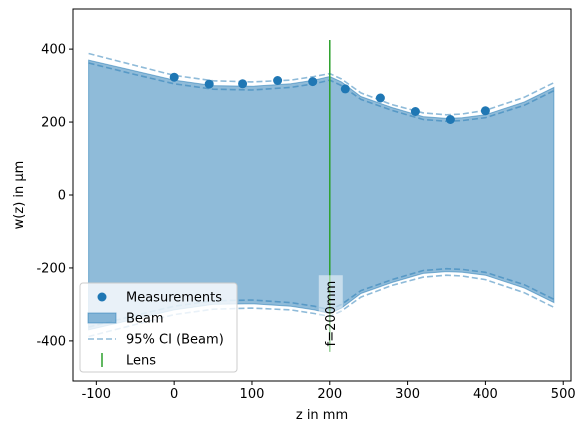 This screenshot has width=580, height=432. Describe the element at coordinates (141, 361) in the screenshot. I see `legend-label-lens: Lens` at that location.